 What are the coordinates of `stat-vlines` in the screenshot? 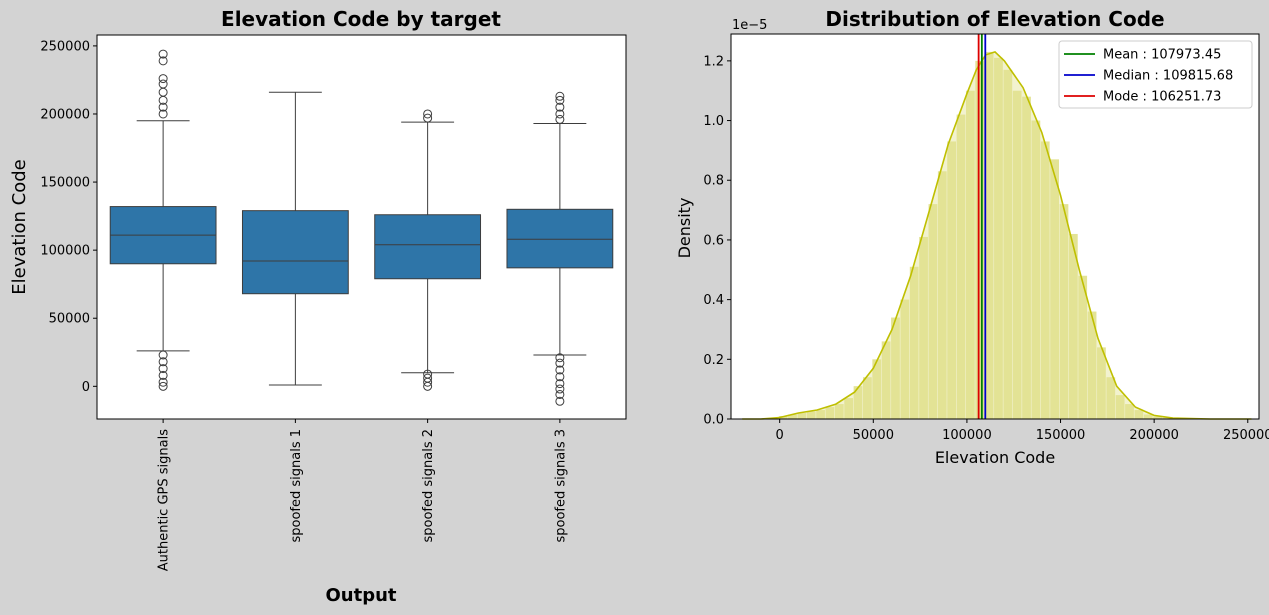 It's located at (982, 226).